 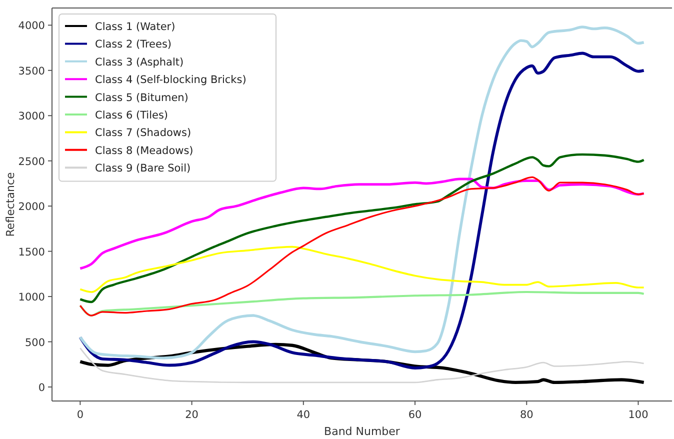 I want to click on legend-label: Class 5 (Bitumen), so click(x=141, y=98).